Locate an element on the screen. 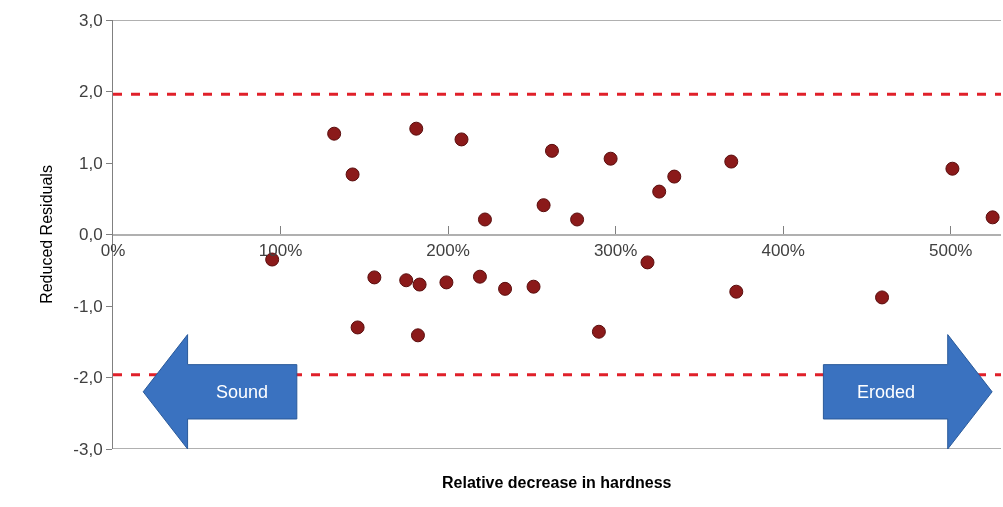 Image resolution: width=1003 pixels, height=507 pixels. y-axis-title: Reduced Residuals is located at coordinates (47, 234).